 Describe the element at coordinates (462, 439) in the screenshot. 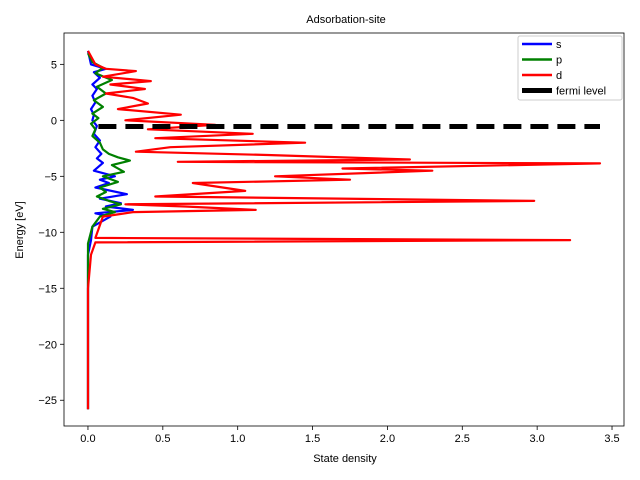

I see `x-tick-label: 2.5` at that location.